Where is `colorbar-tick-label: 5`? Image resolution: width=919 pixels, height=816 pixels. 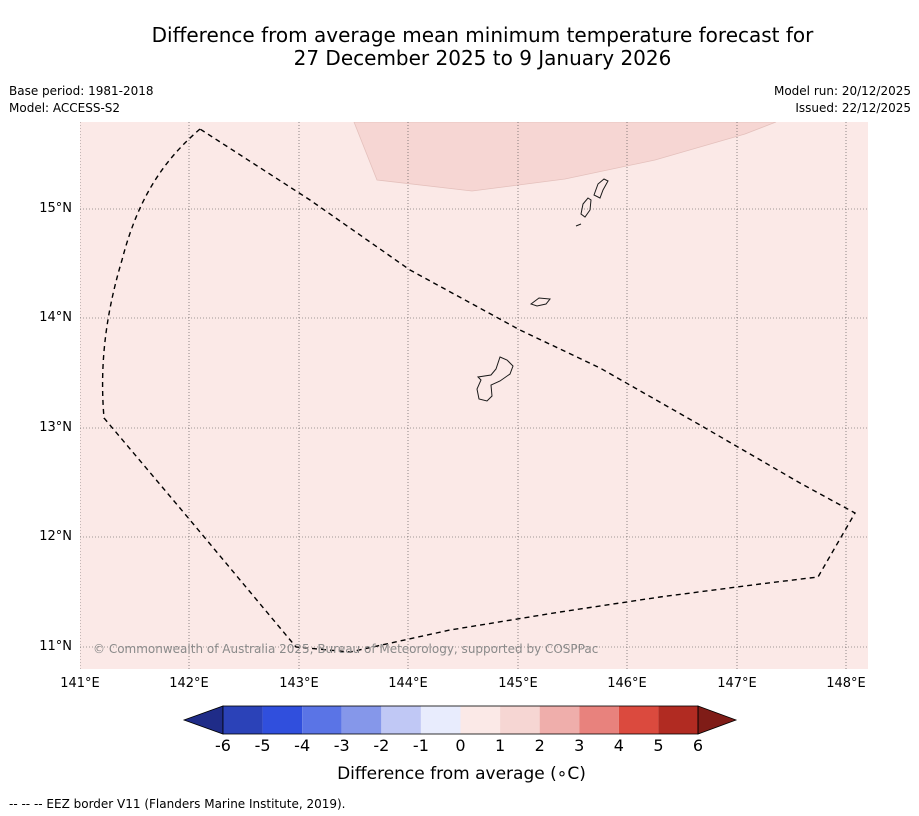
colorbar-tick-label: 5 is located at coordinates (658, 745).